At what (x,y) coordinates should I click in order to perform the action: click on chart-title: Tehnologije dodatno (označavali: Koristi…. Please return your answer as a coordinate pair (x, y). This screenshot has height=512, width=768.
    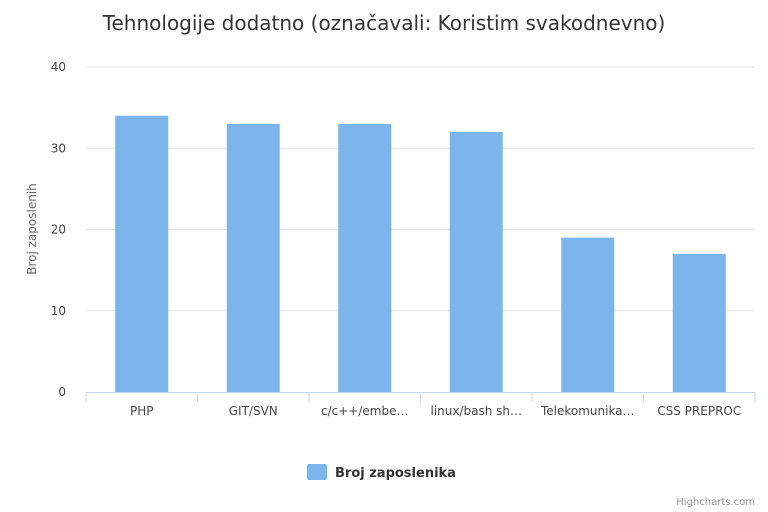
    Looking at the image, I should click on (384, 23).